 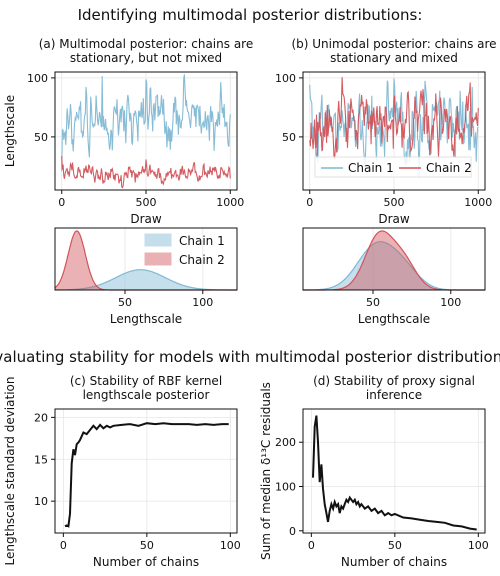 What do you see at coordinates (292, 531) in the screenshot?
I see `y-tick-label: 0` at bounding box center [292, 531].